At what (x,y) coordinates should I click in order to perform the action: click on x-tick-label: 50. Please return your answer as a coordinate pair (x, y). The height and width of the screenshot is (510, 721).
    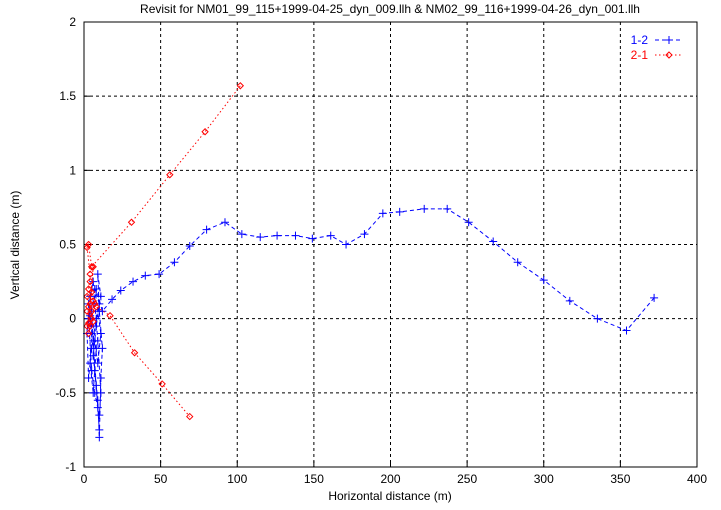
    Looking at the image, I should click on (161, 479).